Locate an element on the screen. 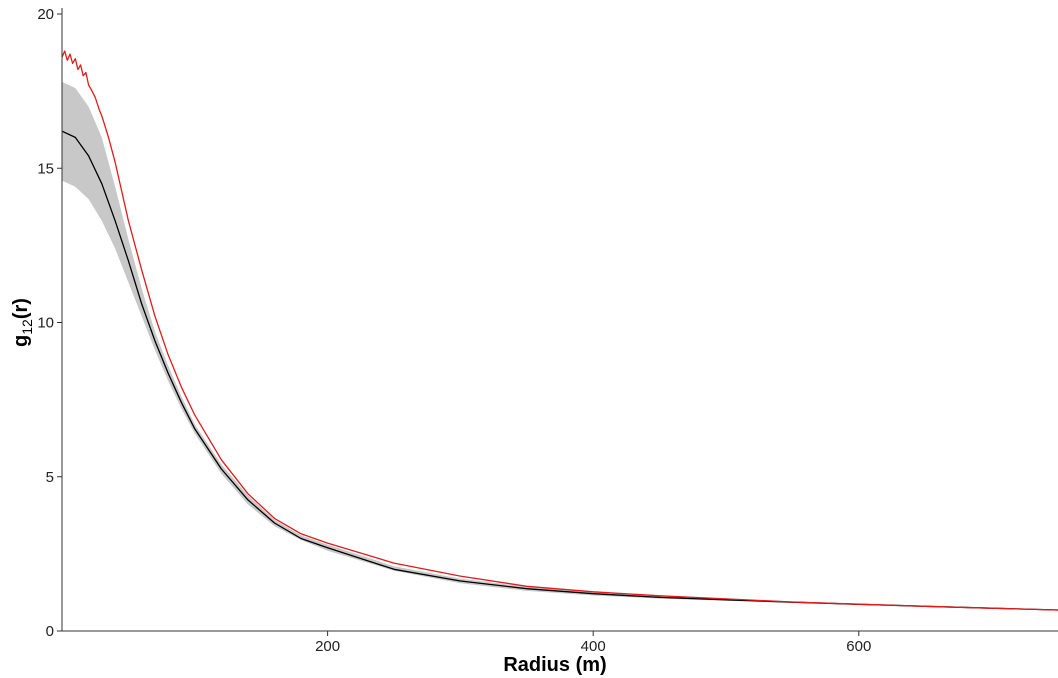 This screenshot has height=678, width=1058. y-tick-label: 10 is located at coordinates (45, 323).